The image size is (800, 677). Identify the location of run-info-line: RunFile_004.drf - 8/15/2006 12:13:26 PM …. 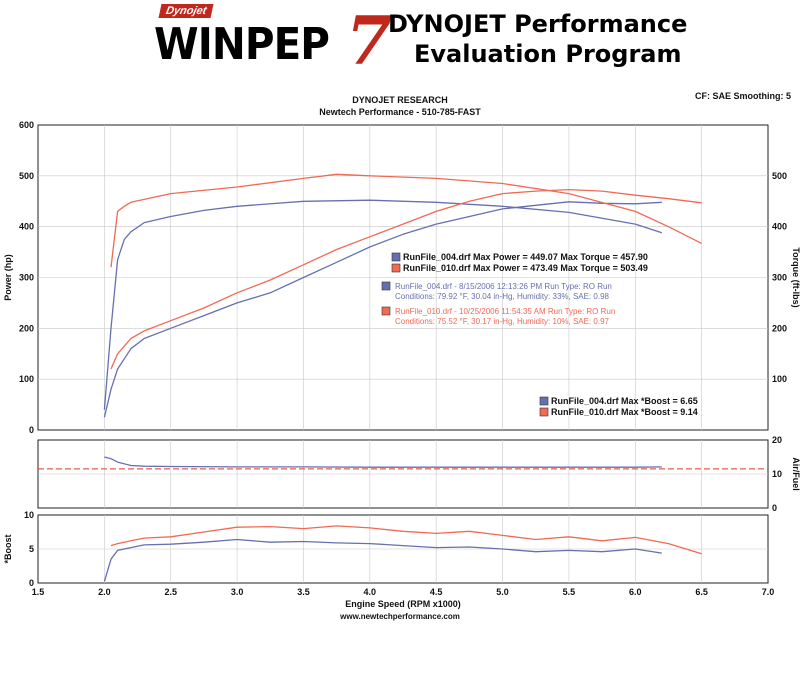
(503, 286).